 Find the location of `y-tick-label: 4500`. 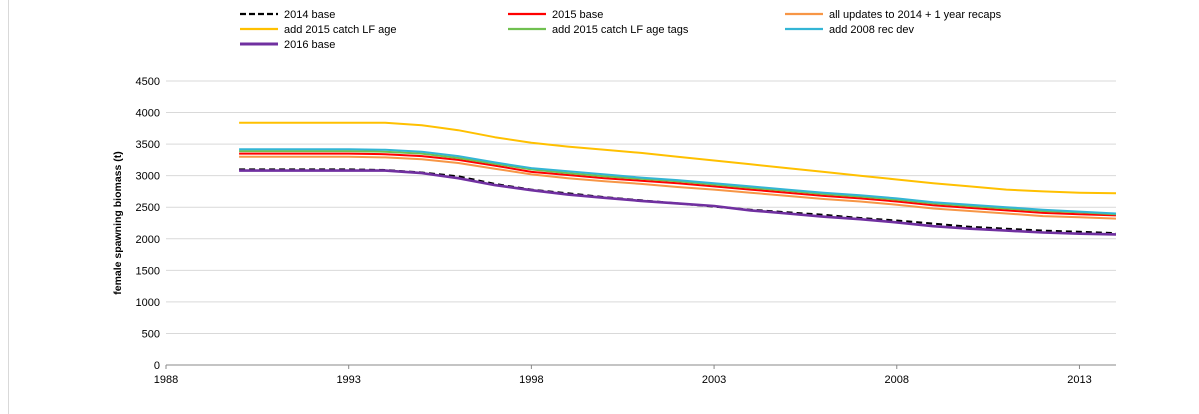

y-tick-label: 4500 is located at coordinates (148, 82).